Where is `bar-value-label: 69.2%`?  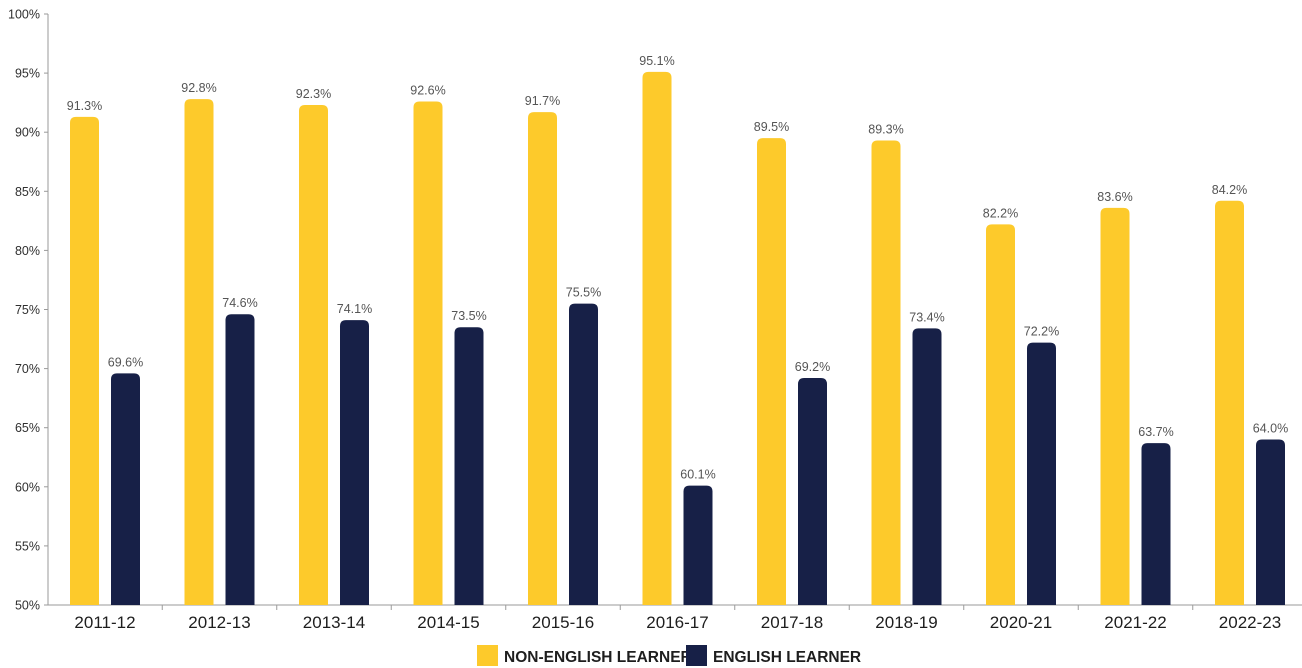 bar-value-label: 69.2% is located at coordinates (812, 367).